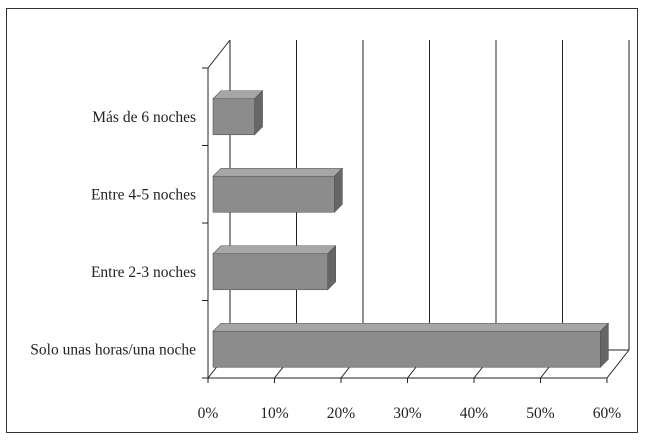 The image size is (649, 441). Describe the element at coordinates (274, 413) in the screenshot. I see `x-tick-label: 10%` at that location.